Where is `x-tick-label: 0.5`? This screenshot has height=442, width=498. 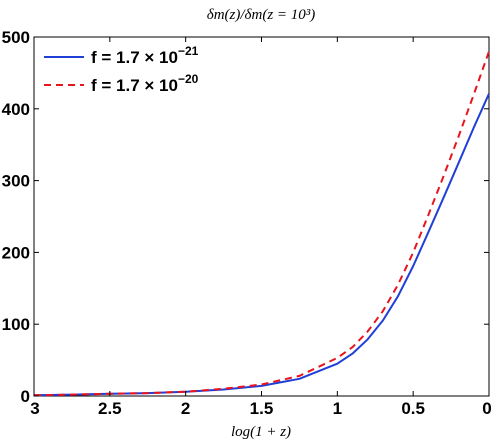 x-tick-label: 0.5 is located at coordinates (413, 408).